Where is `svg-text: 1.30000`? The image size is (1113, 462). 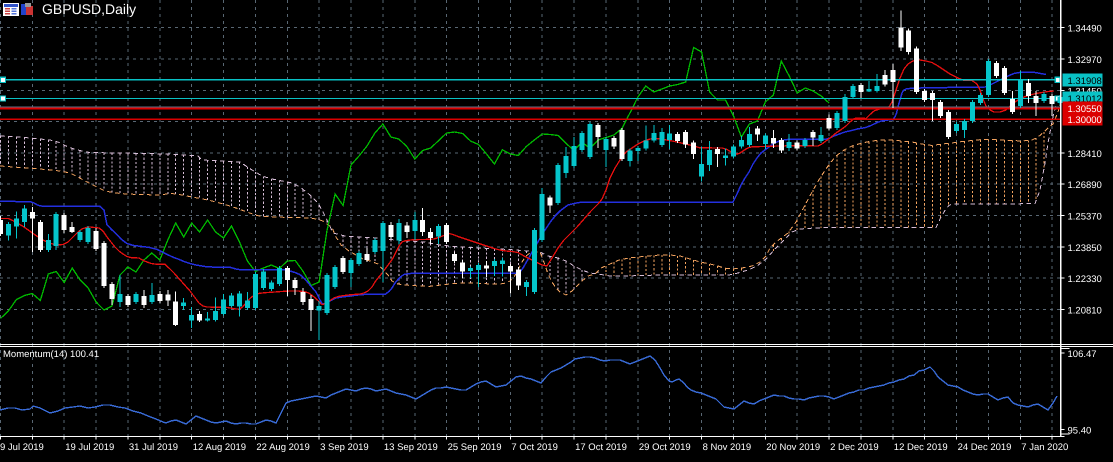
svg-text: 1.30000 is located at coordinates (1085, 120).